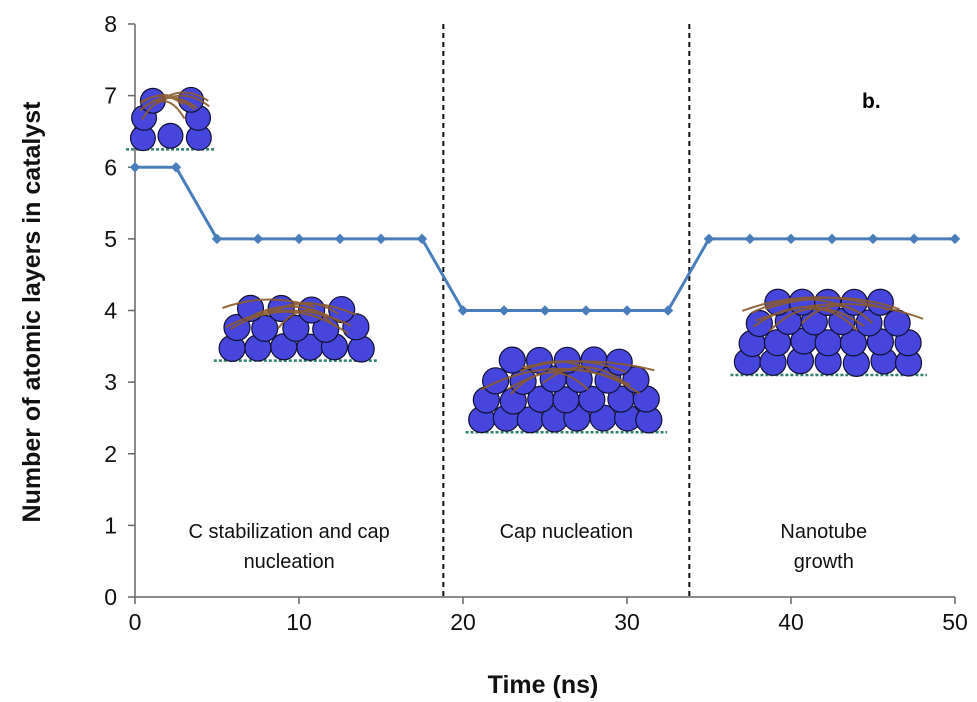 Image resolution: width=977 pixels, height=702 pixels. Describe the element at coordinates (823, 532) in the screenshot. I see `region-label: Nanotube` at that location.